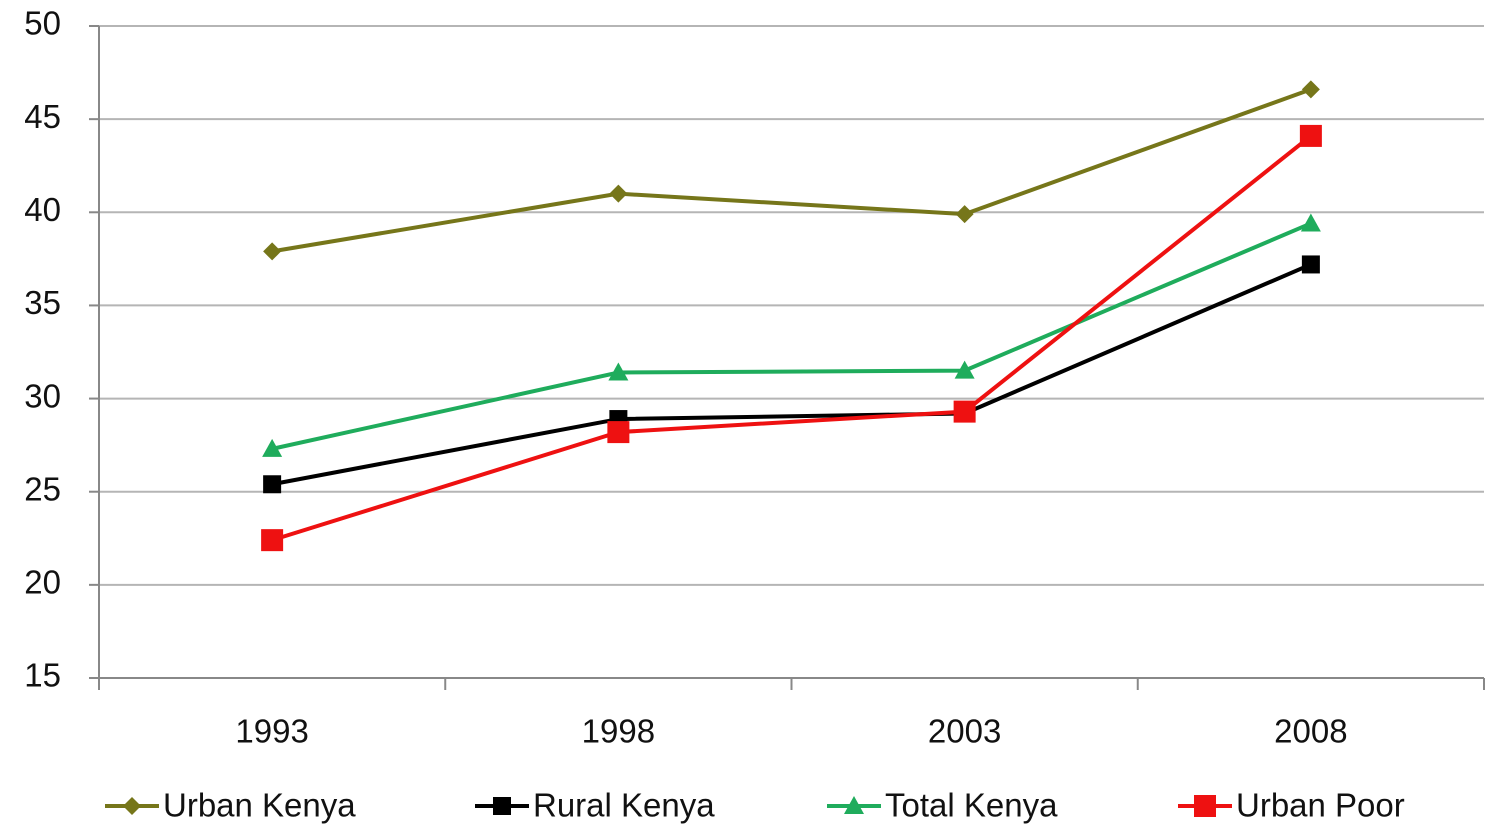  Describe the element at coordinates (618, 731) in the screenshot. I see `x-tick-label: 1998` at that location.